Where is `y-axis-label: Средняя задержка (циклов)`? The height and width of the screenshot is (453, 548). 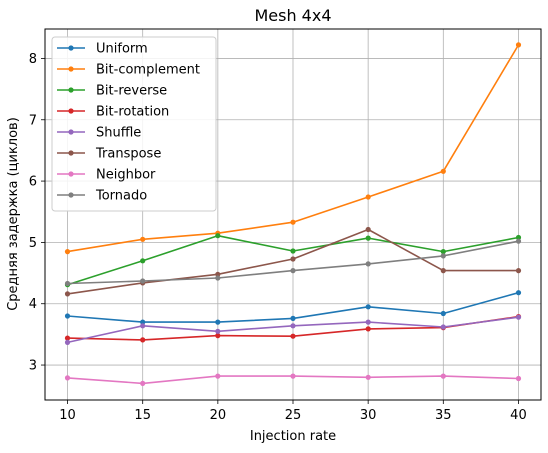
y-axis-label: Средняя задержка (циклов) is located at coordinates (13, 214).